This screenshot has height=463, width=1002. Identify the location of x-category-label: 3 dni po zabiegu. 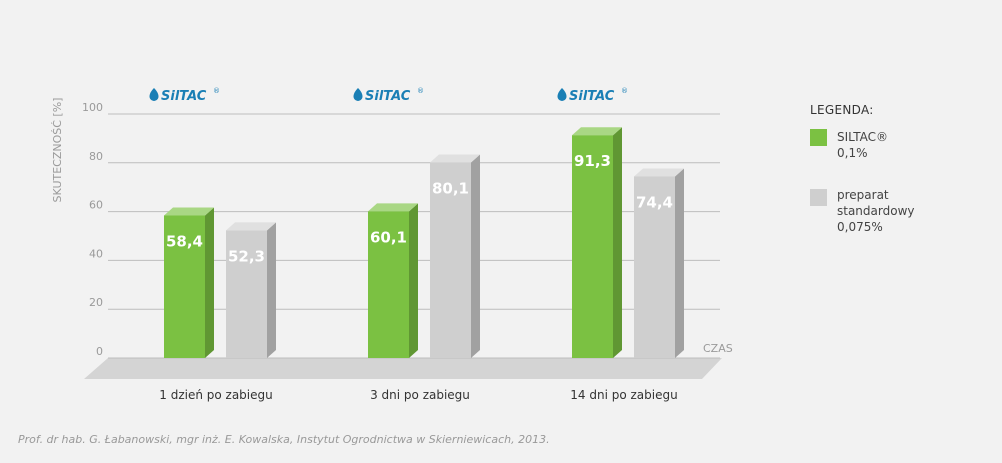
(420, 395).